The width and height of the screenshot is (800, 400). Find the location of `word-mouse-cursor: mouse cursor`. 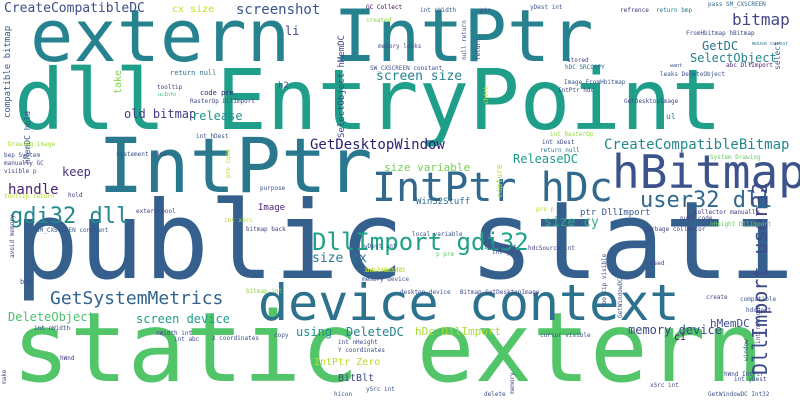

word-mouse-cursor: mouse cursor is located at coordinates (770, 44).